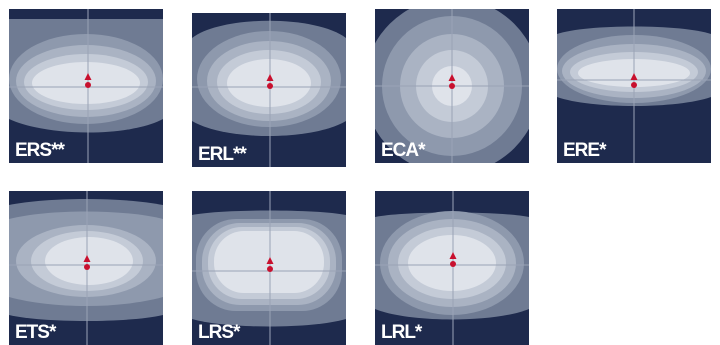 The image size is (720, 345). Describe the element at coordinates (403, 150) in the screenshot. I see `tile-label: ECA*` at that location.